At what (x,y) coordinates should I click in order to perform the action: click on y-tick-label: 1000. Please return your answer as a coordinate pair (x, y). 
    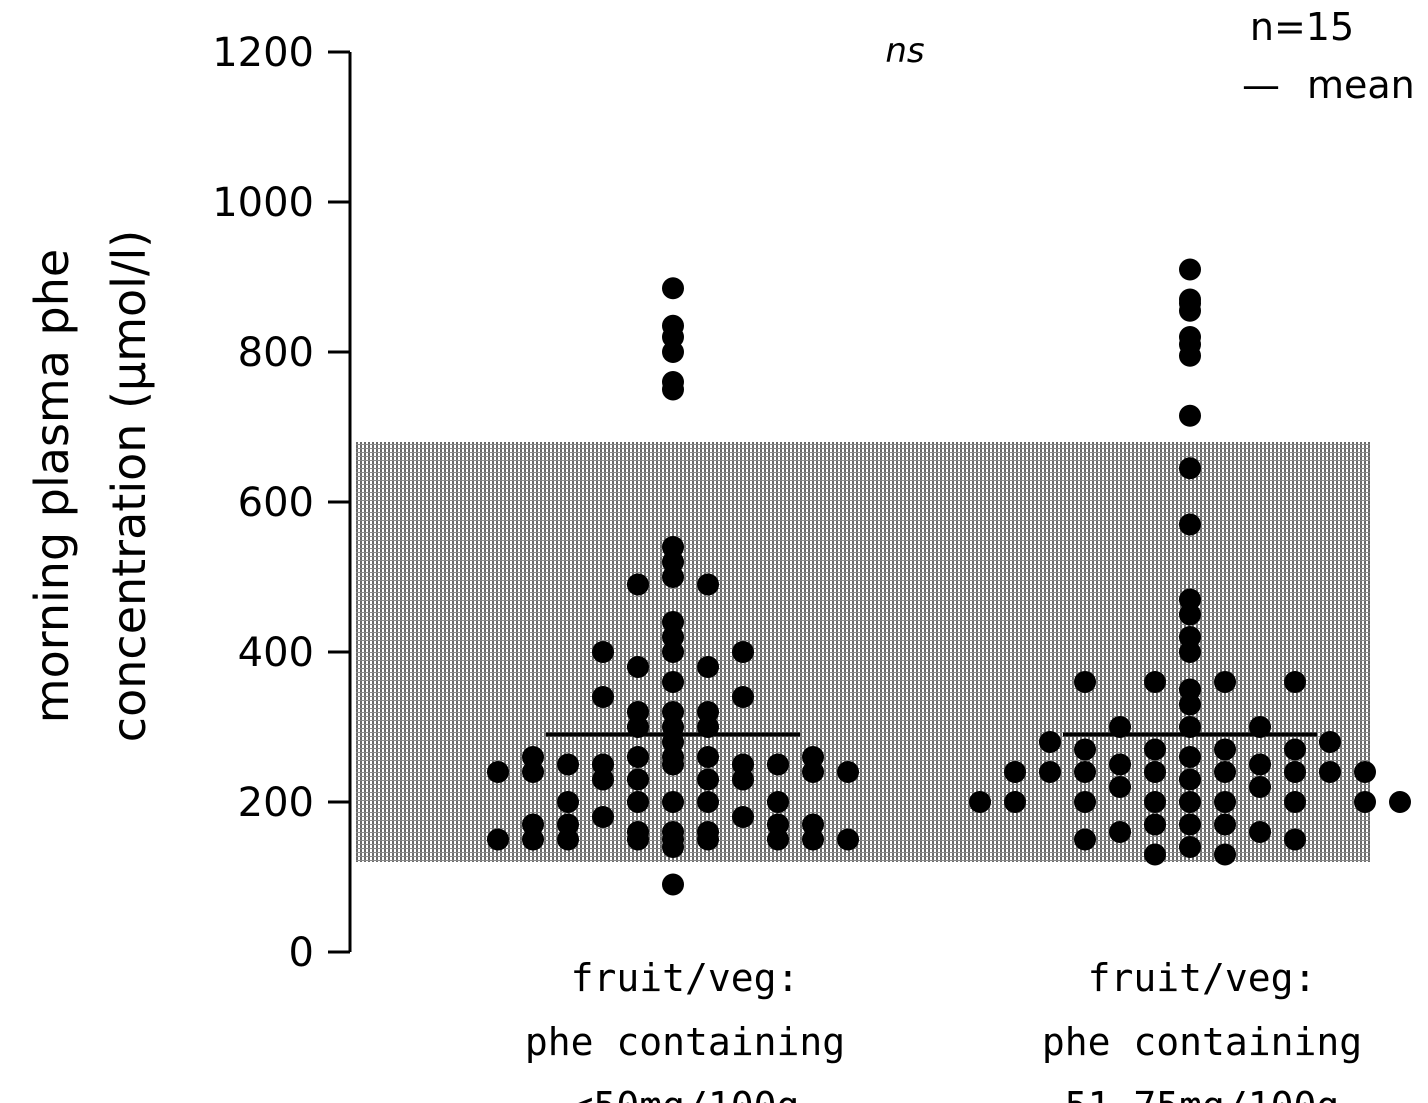
    Looking at the image, I should click on (263, 203).